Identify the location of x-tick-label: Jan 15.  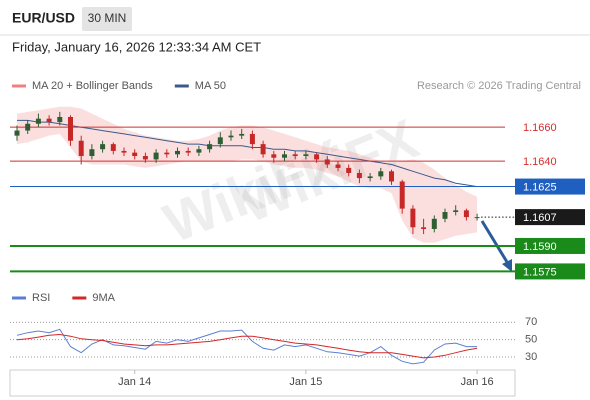
(305, 382).